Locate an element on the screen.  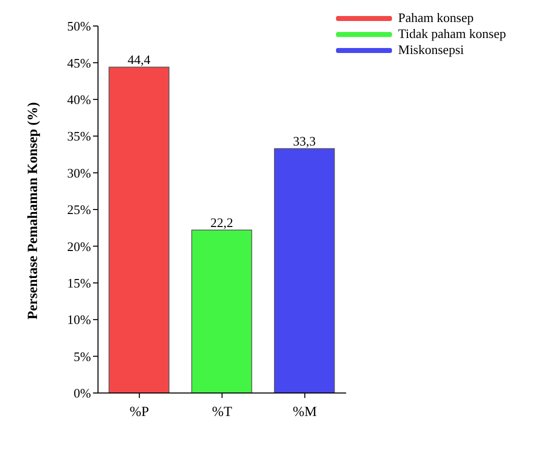
data-label: 22,2 is located at coordinates (222, 222).